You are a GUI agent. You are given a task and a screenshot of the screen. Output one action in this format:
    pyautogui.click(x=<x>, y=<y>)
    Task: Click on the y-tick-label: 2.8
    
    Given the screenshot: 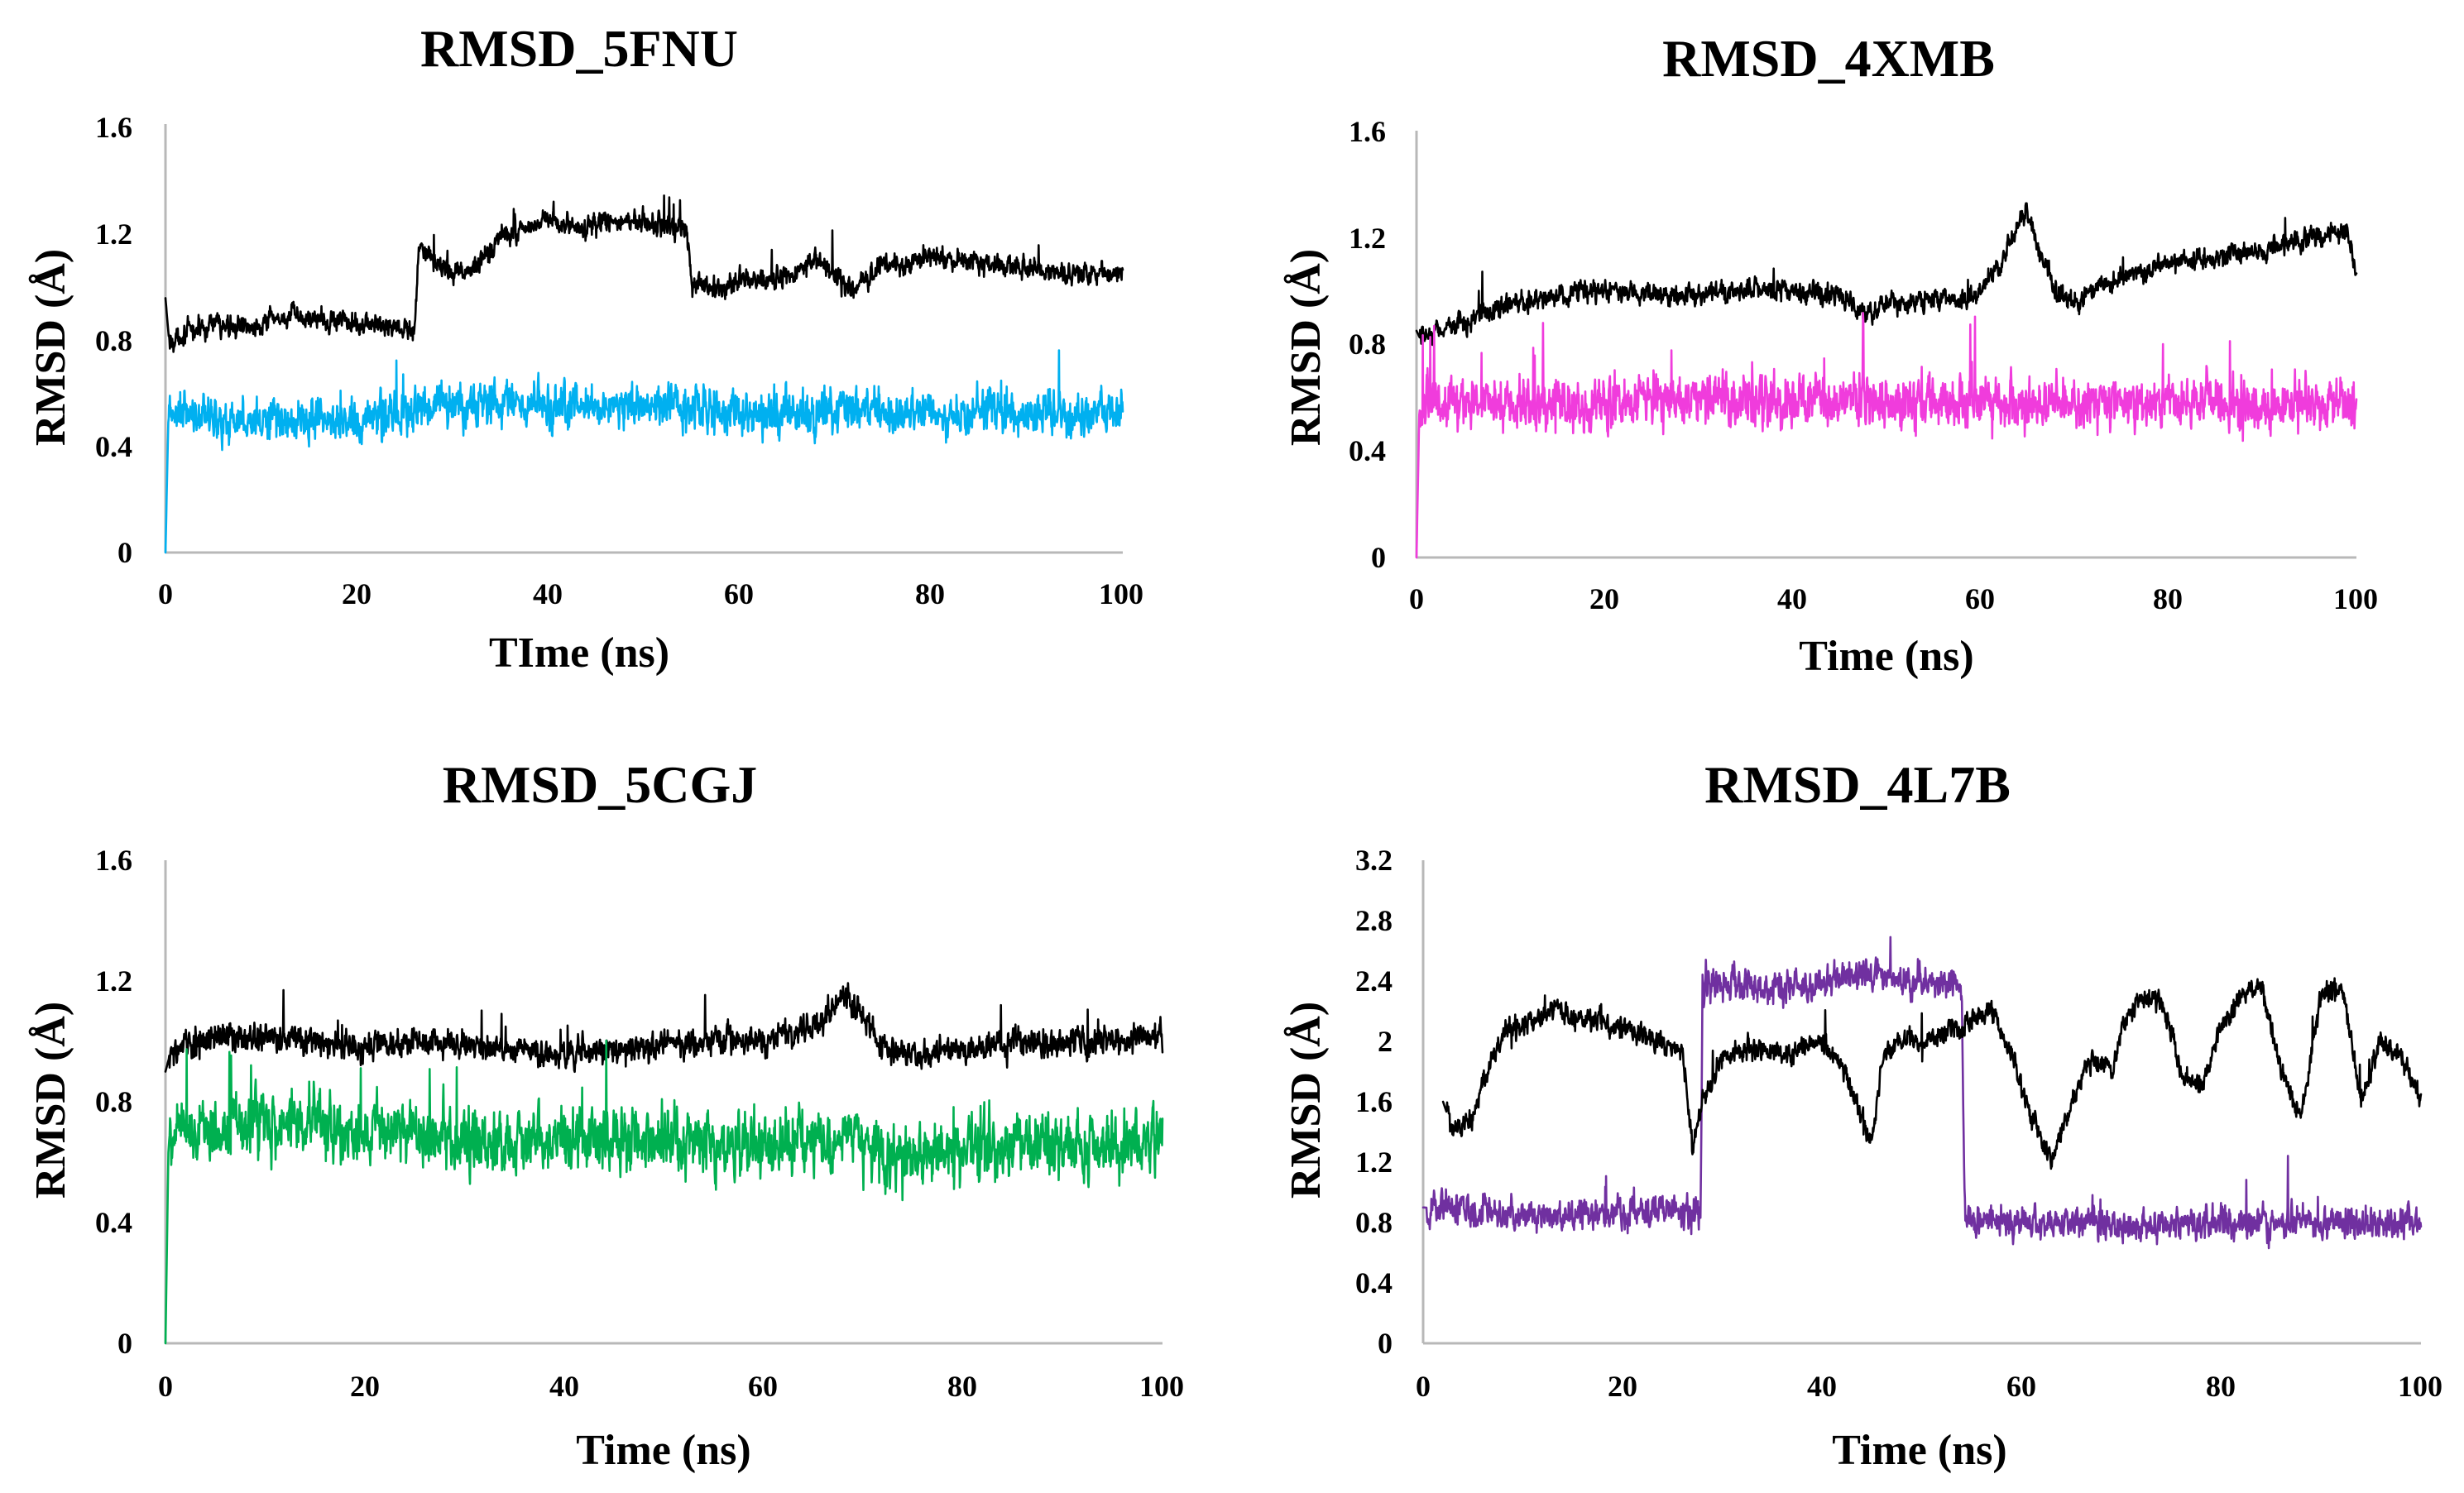 What is the action you would take?
    pyautogui.click(x=1374, y=920)
    